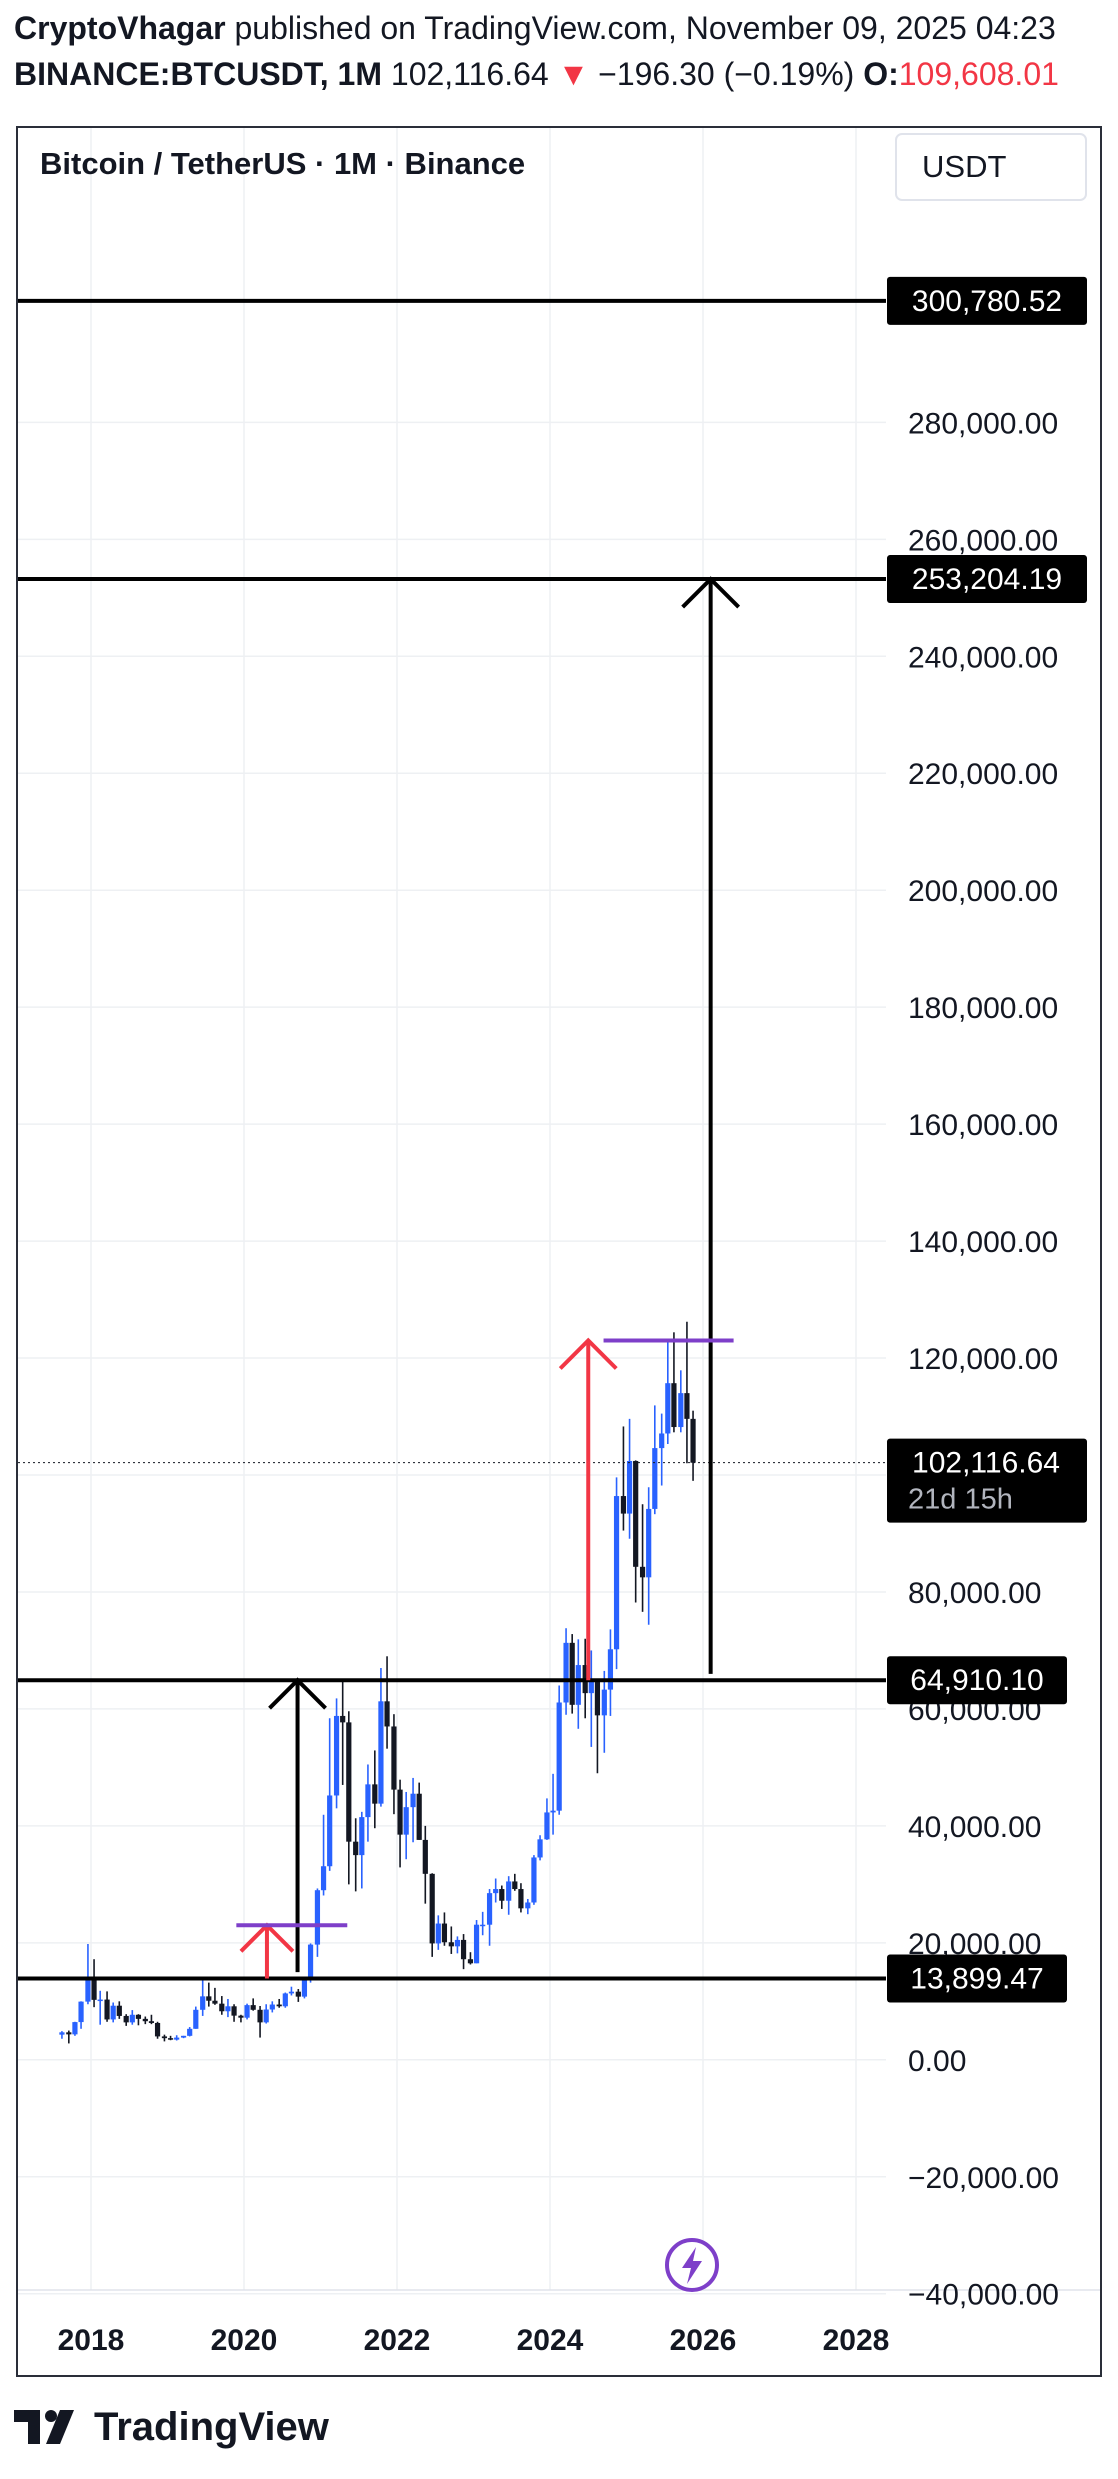  What do you see at coordinates (991, 167) in the screenshot?
I see `currency-selector-box` at bounding box center [991, 167].